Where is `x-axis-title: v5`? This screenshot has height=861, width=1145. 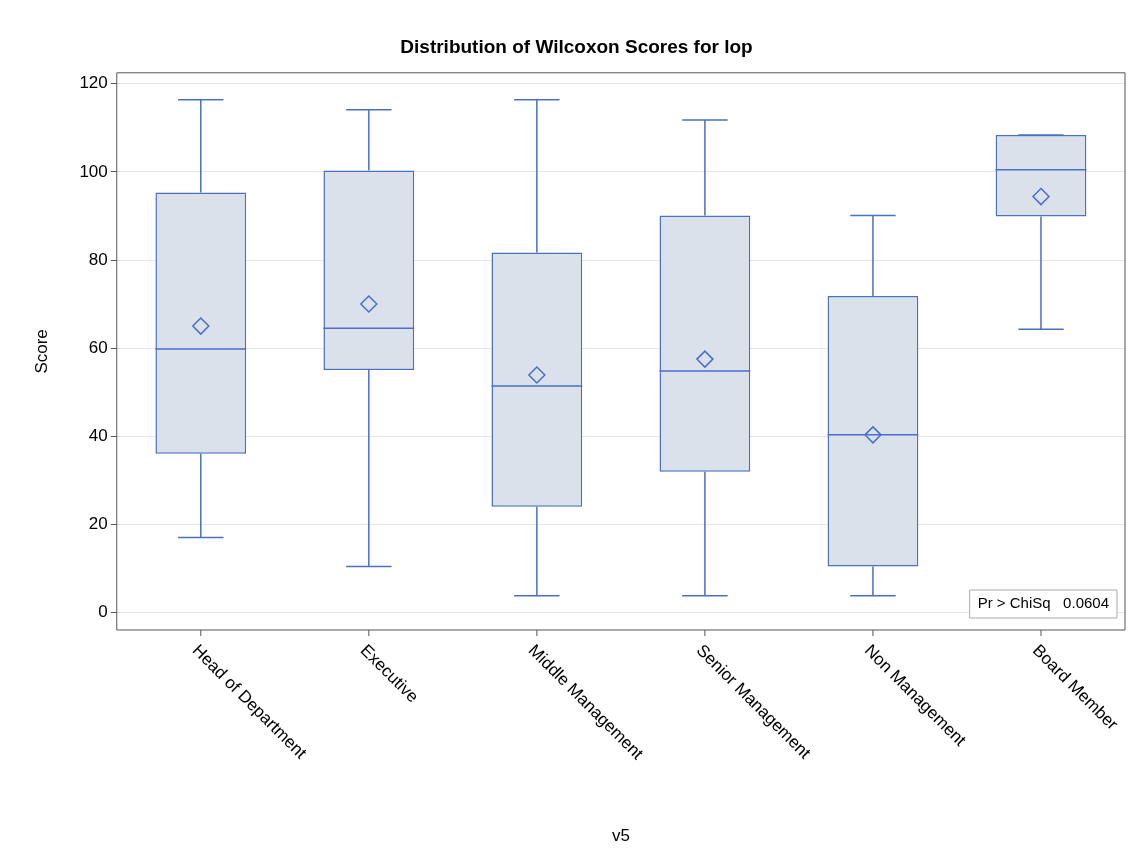 x-axis-title: v5 is located at coordinates (620, 836).